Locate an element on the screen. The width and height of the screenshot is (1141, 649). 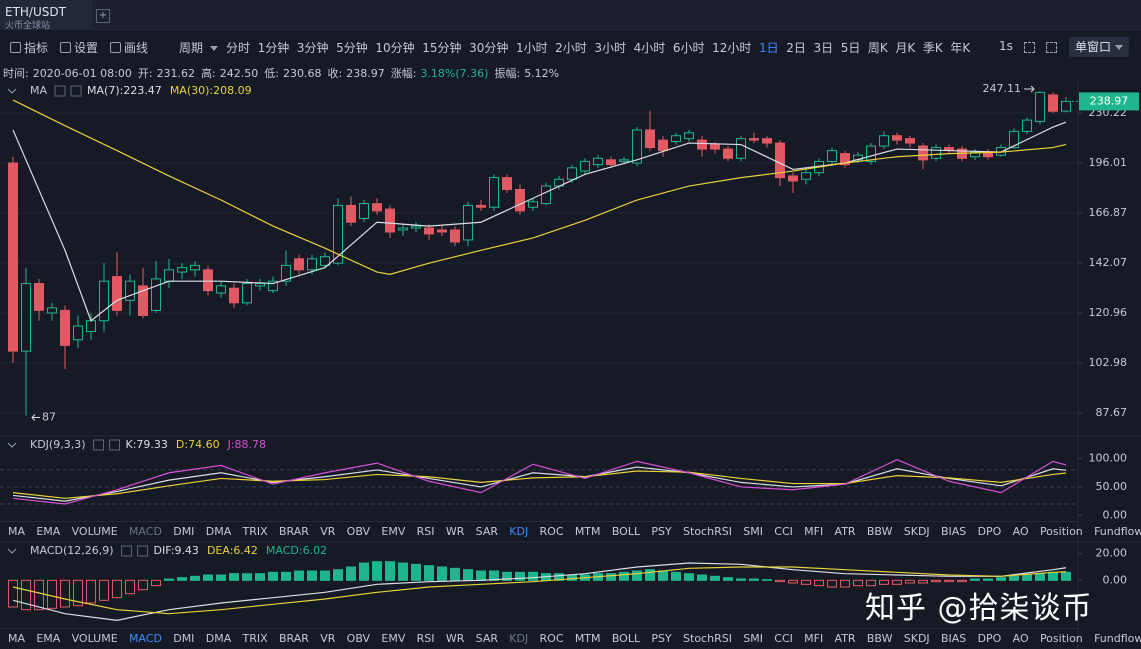
tool: 设置 is located at coordinates (79, 47).